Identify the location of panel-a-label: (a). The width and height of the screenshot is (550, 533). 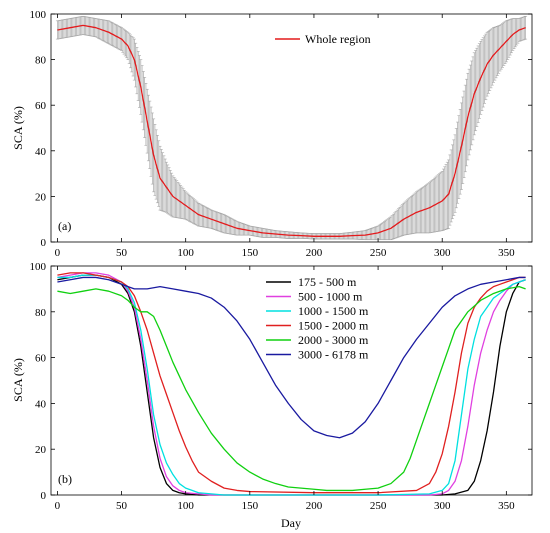
(64, 226).